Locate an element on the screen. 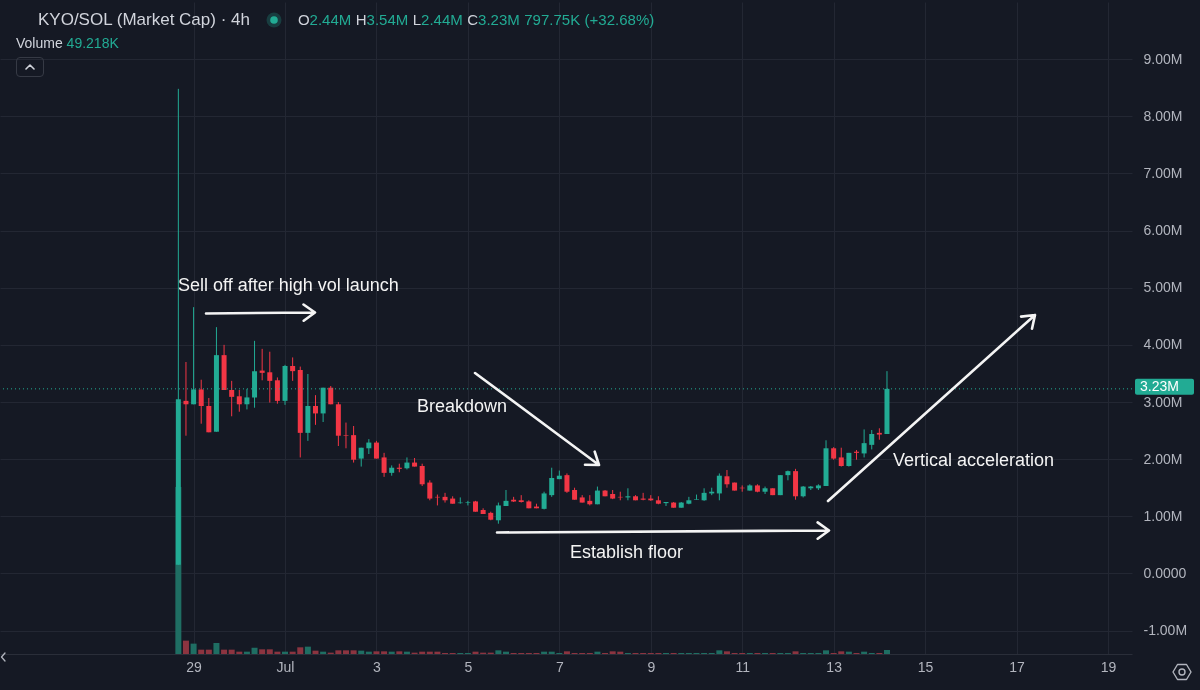 This screenshot has height=690, width=1200. y-tick-label: 9.00M is located at coordinates (1163, 58).